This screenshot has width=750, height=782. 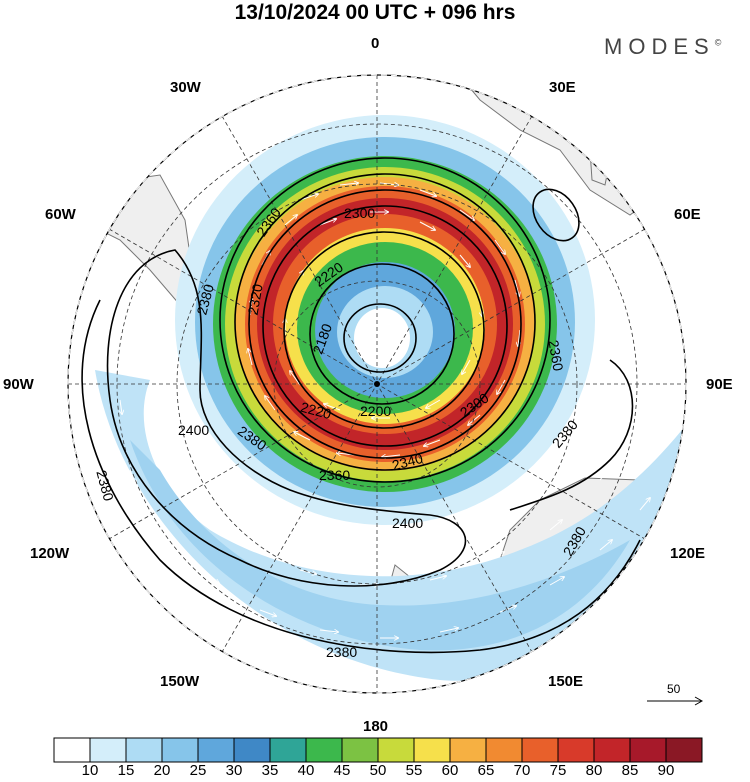 What do you see at coordinates (90, 770) in the screenshot?
I see `colorbar-tick-label: 10` at bounding box center [90, 770].